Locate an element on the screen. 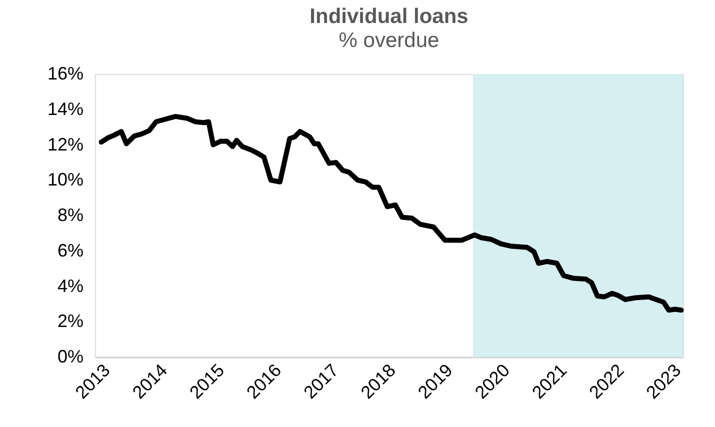 This screenshot has height=427, width=715. chart-title: Individual loans is located at coordinates (389, 16).